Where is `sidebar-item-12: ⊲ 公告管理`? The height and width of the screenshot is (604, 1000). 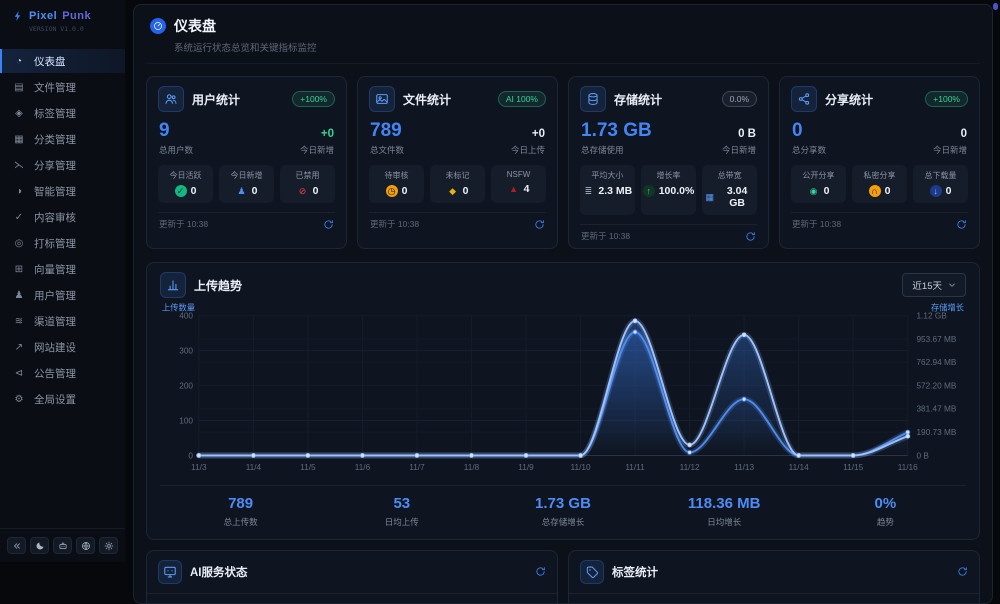 sidebar-item-12: ⊲ 公告管理 is located at coordinates (62, 373).